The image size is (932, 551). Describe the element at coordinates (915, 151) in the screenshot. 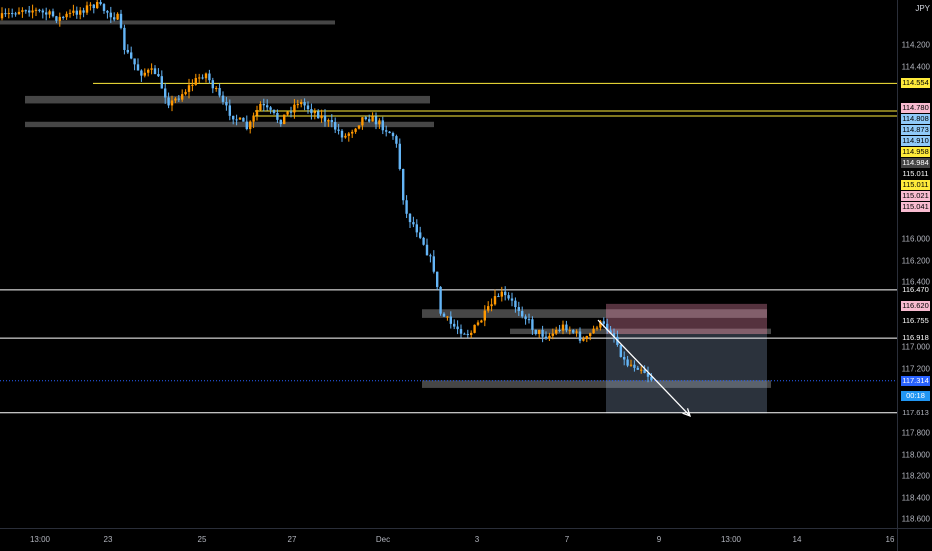

I see `price-tag-label: 114.958` at that location.